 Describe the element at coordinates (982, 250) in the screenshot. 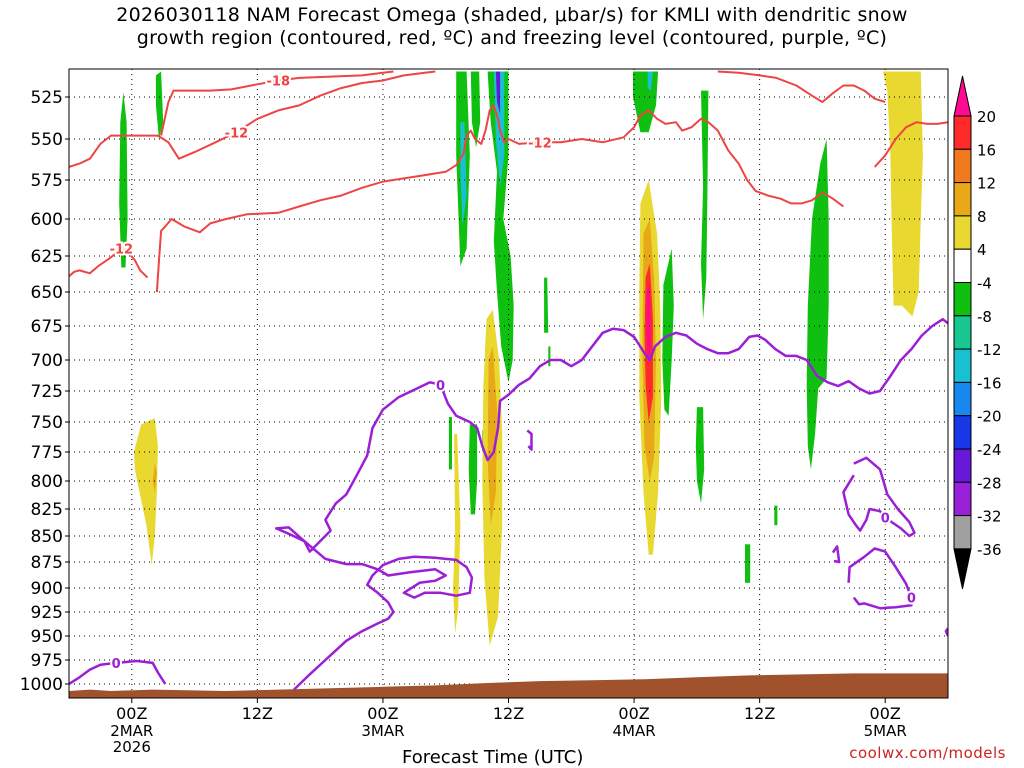

I see `colorbar-label: 4` at that location.